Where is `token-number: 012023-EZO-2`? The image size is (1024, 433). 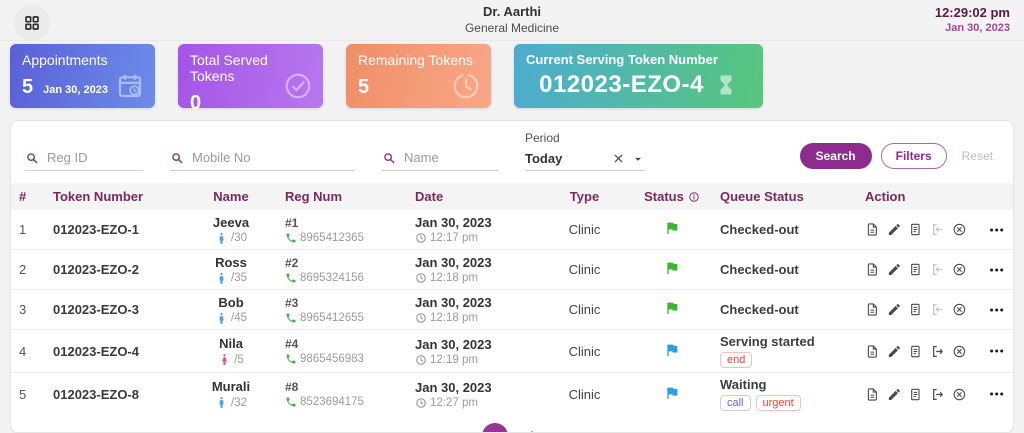 token-number: 012023-EZO-2 is located at coordinates (115, 269).